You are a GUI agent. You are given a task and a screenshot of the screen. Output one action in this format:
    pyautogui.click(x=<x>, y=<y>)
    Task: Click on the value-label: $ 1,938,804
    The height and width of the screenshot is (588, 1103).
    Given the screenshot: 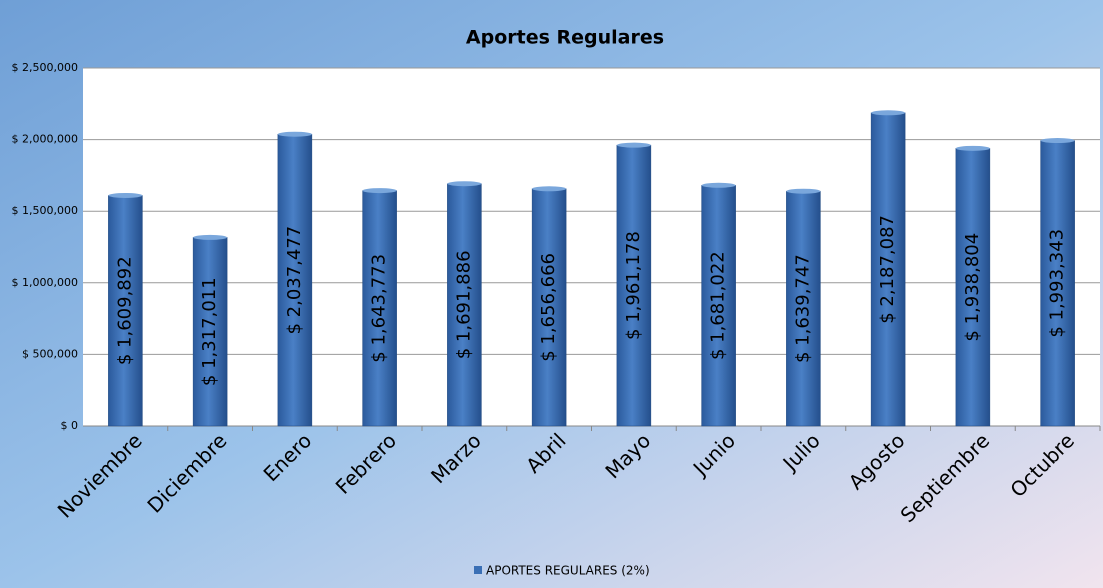 What is the action you would take?
    pyautogui.click(x=972, y=287)
    